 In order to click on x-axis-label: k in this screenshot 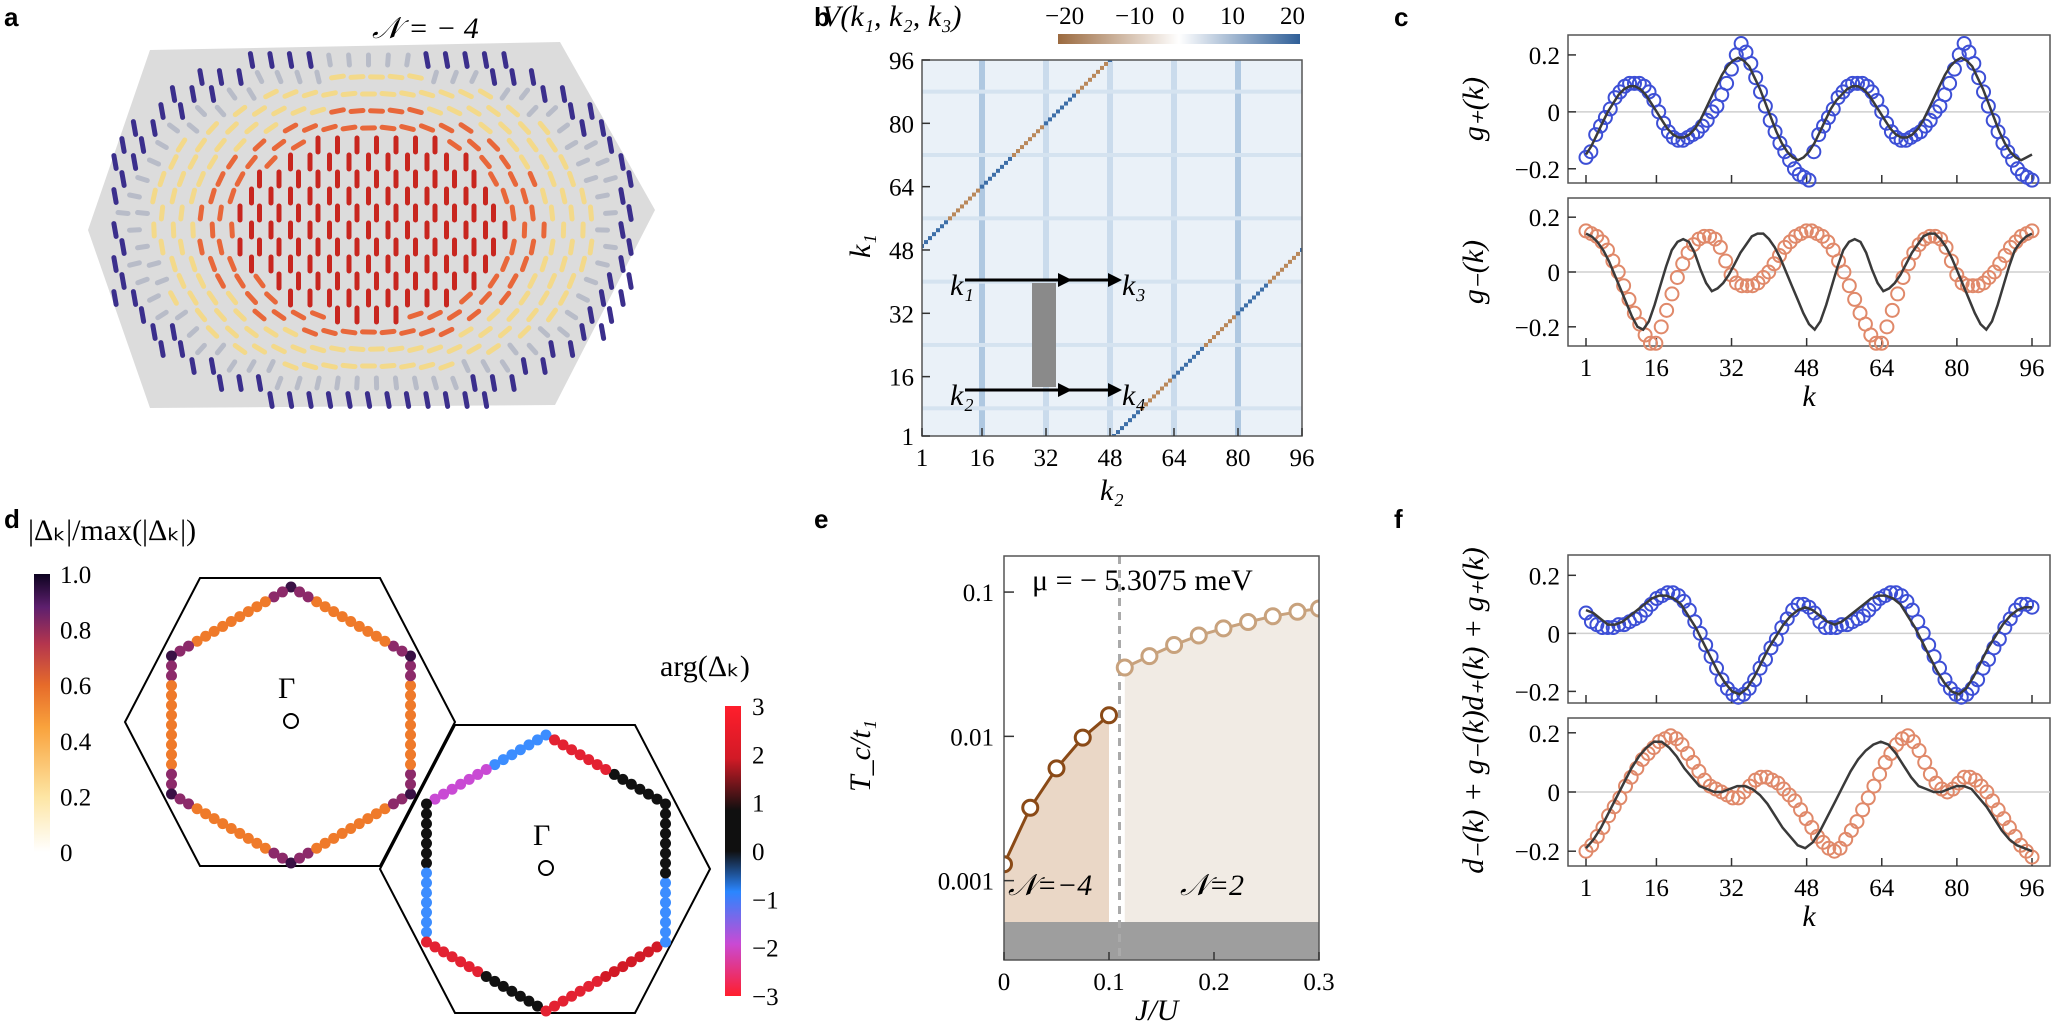, I will do `click(1809, 916)`.